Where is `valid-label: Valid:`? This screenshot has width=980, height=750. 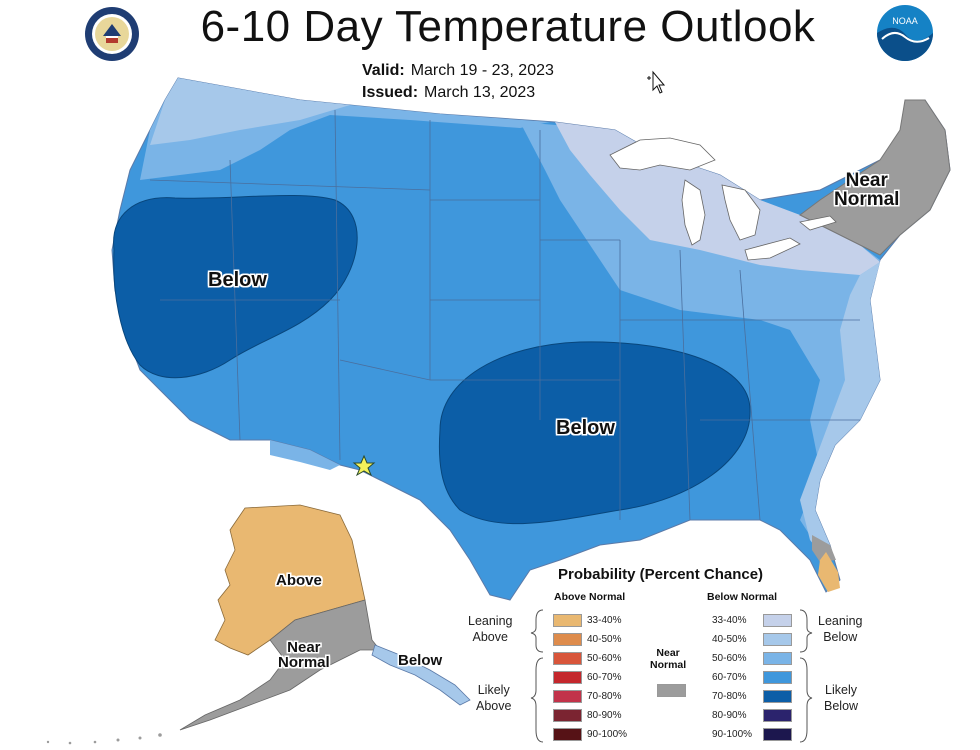 valid-label: Valid: is located at coordinates (383, 70).